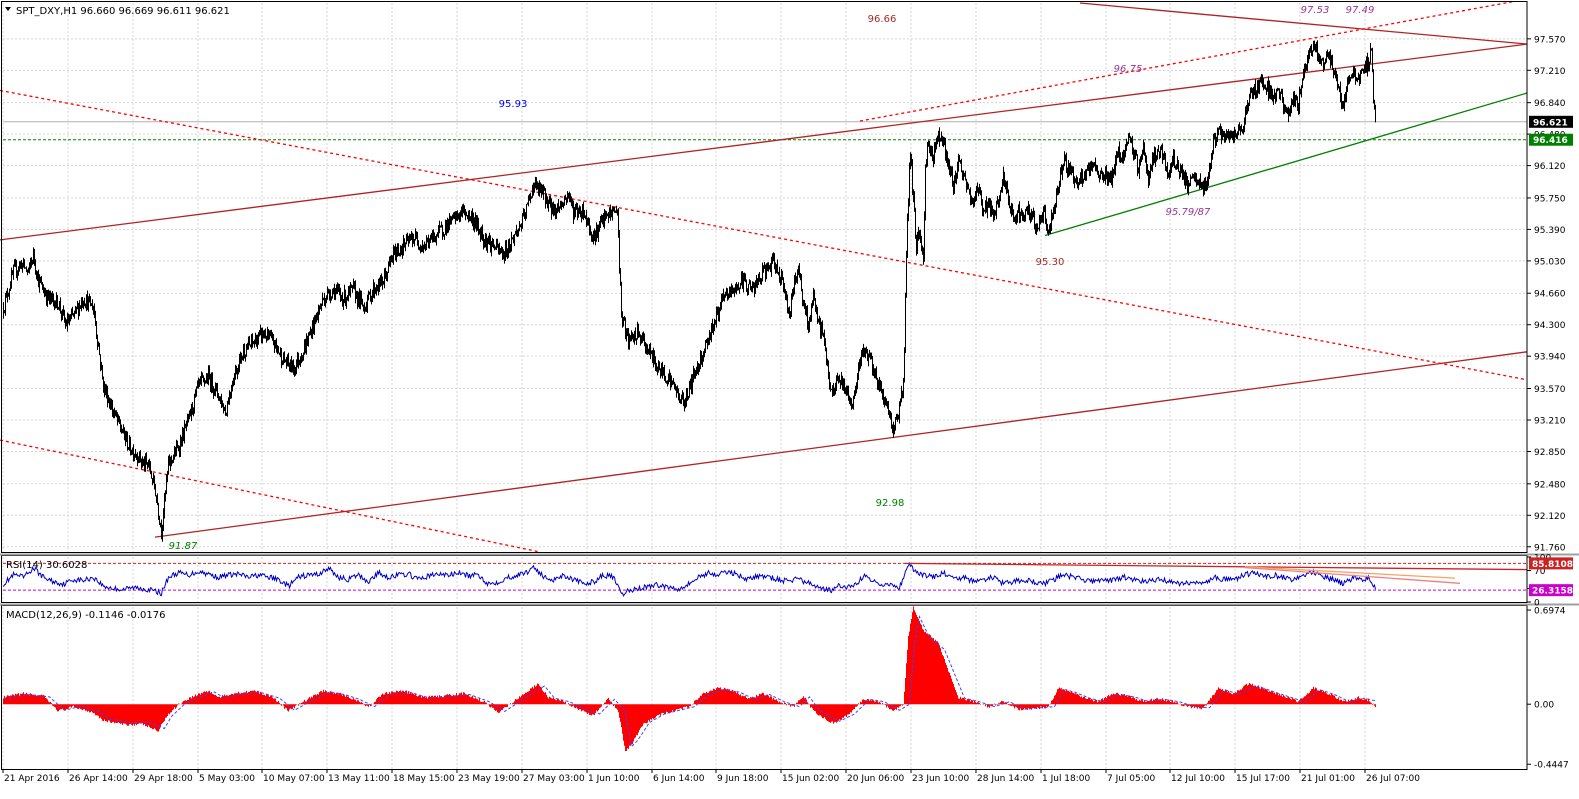  Describe the element at coordinates (359, 779) in the screenshot. I see `time-tick-label: 13 May 11:00` at that location.